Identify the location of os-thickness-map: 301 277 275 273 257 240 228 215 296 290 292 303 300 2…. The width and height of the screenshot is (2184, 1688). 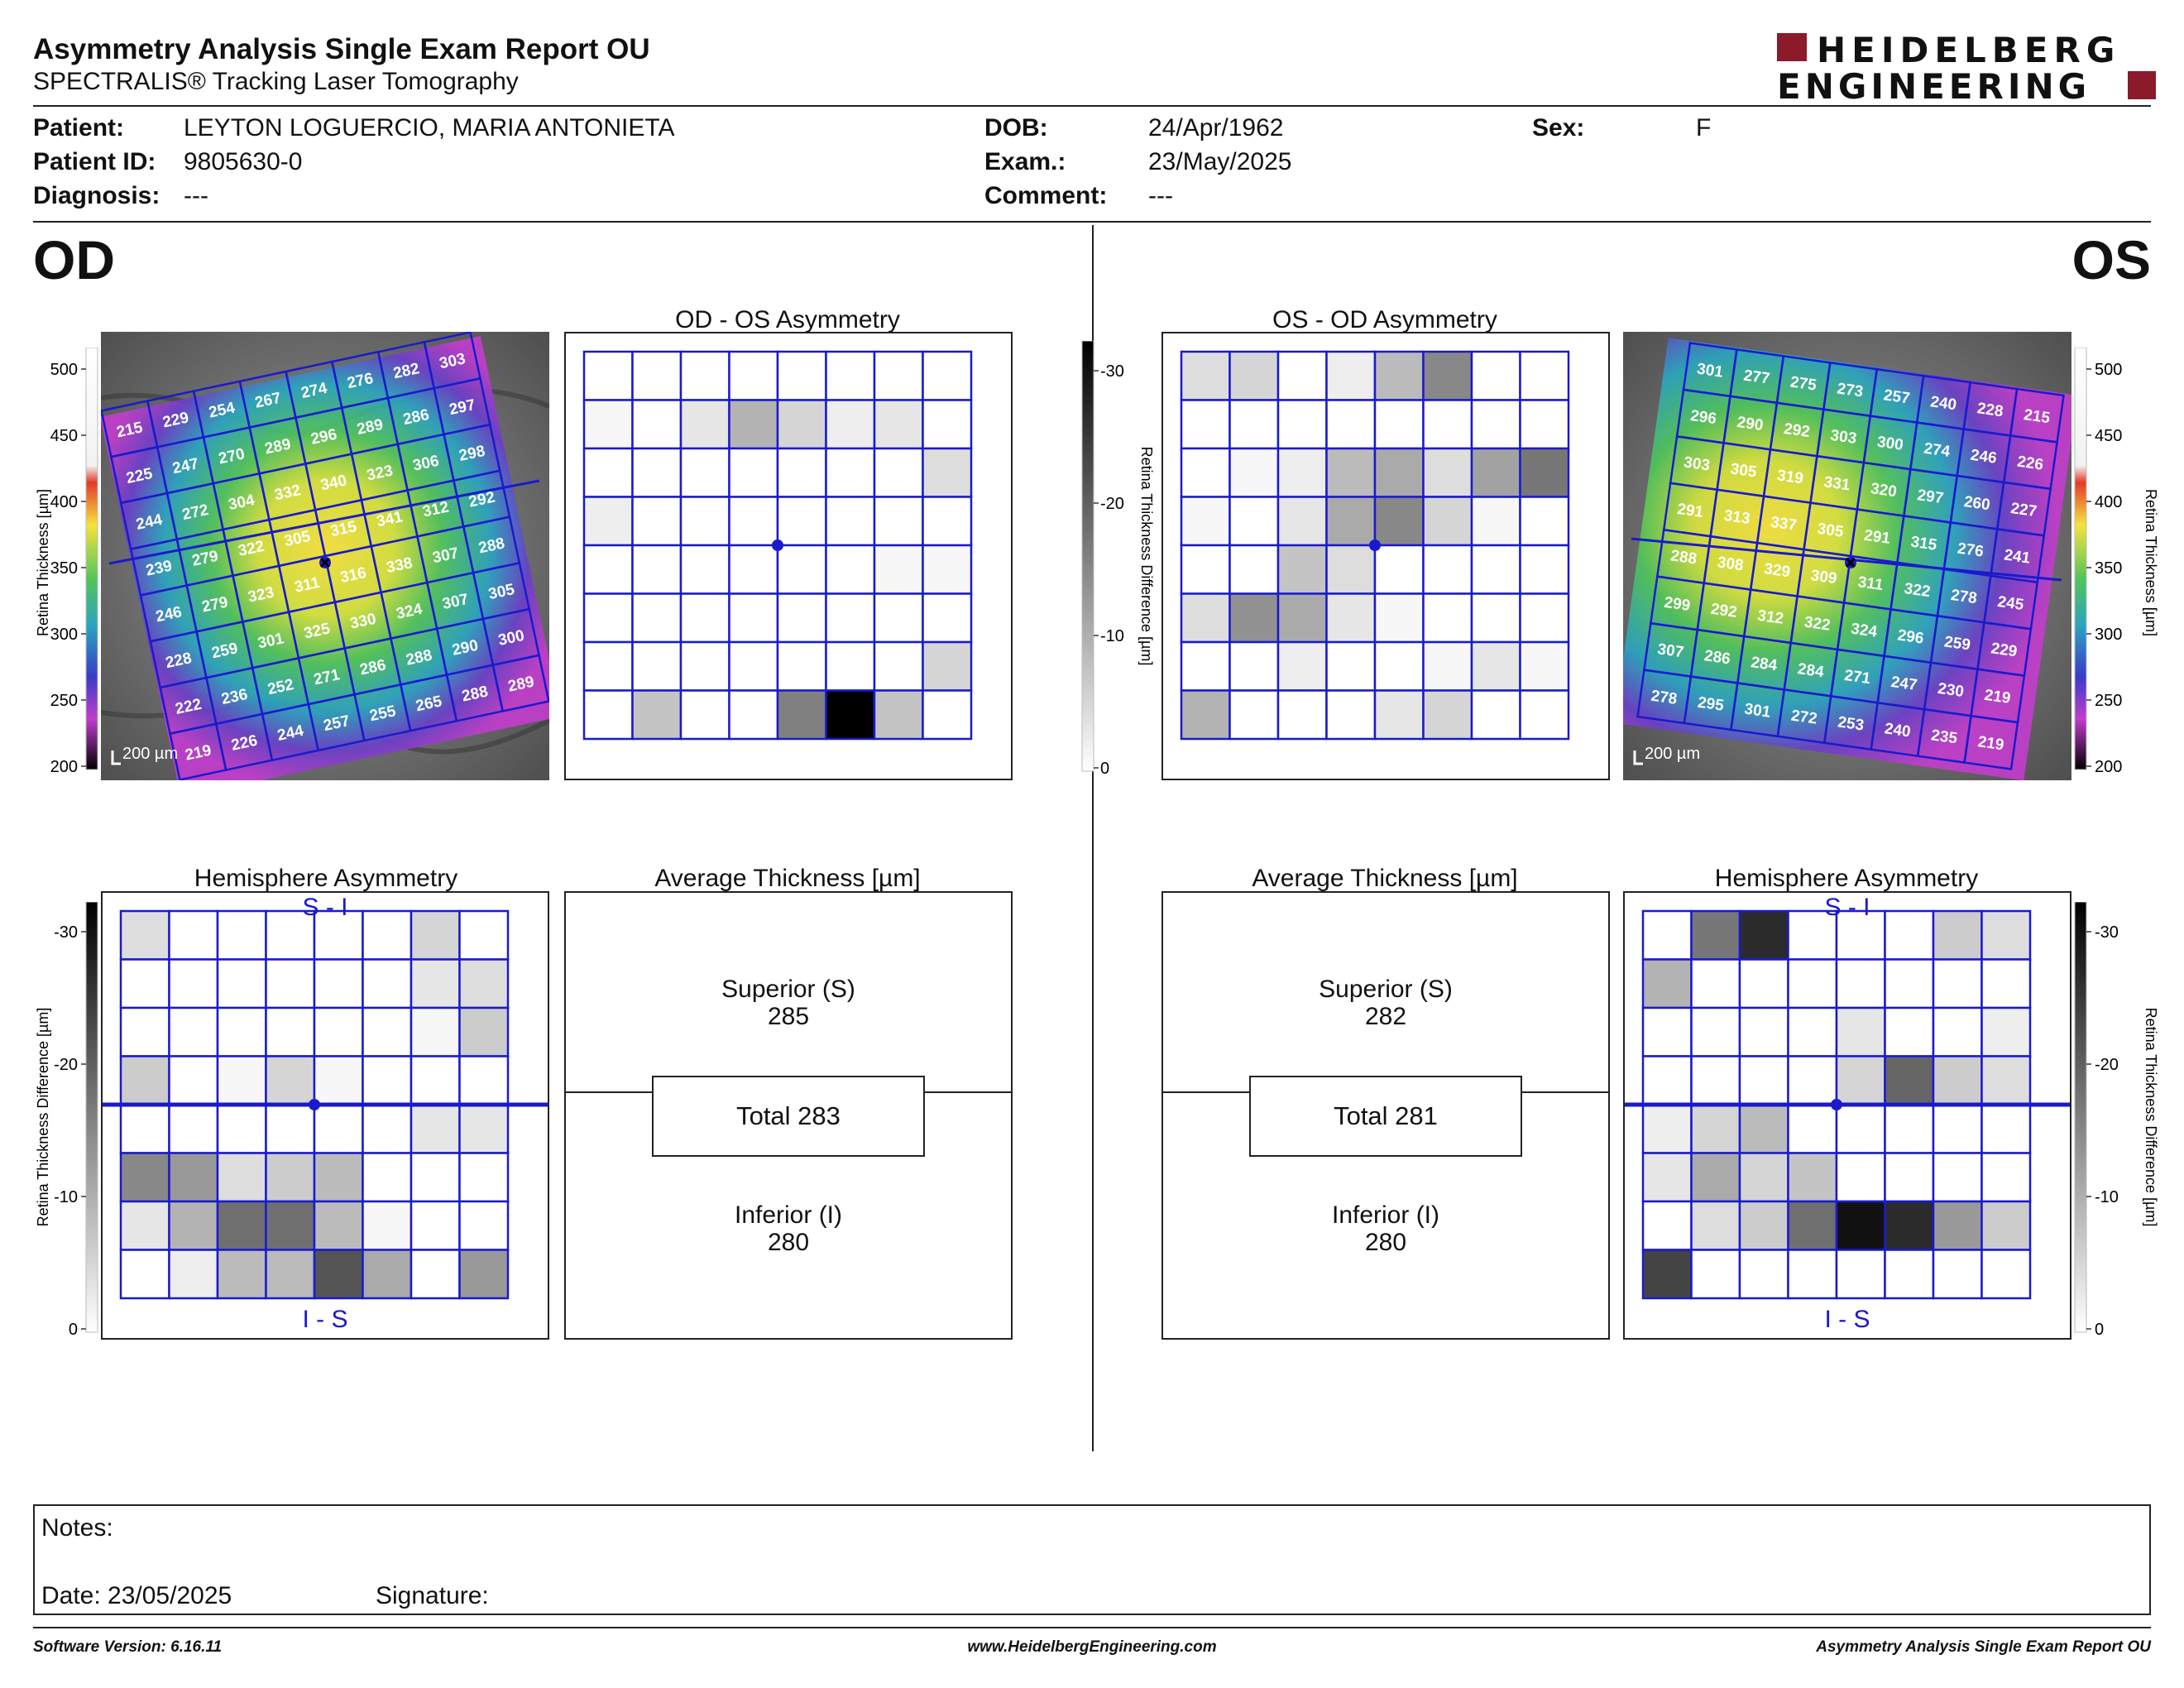
(1846, 556).